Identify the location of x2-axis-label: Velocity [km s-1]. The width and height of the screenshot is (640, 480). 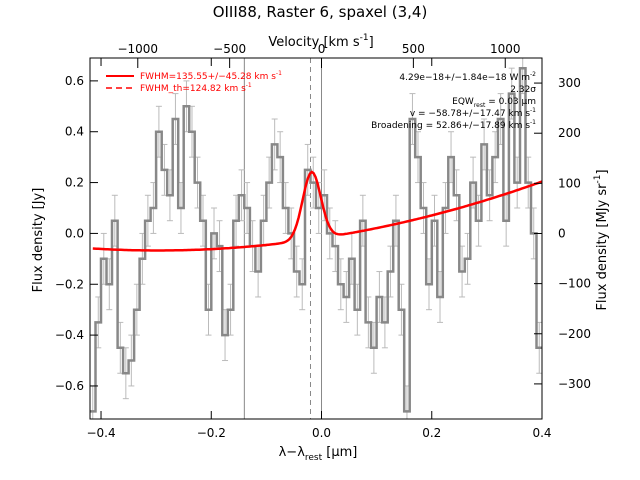
(320, 41).